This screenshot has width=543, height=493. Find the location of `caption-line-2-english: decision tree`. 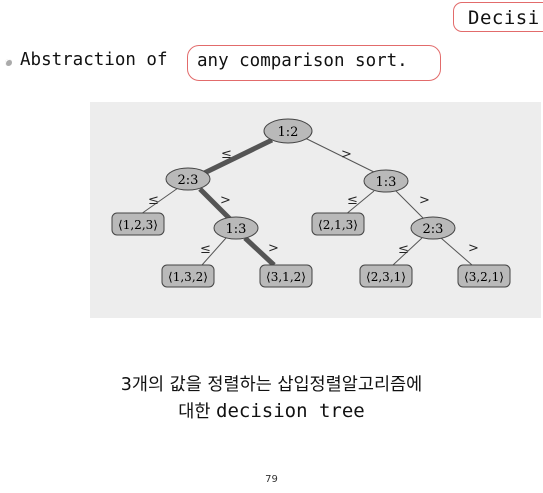

caption-line-2-english: decision tree is located at coordinates (290, 411).